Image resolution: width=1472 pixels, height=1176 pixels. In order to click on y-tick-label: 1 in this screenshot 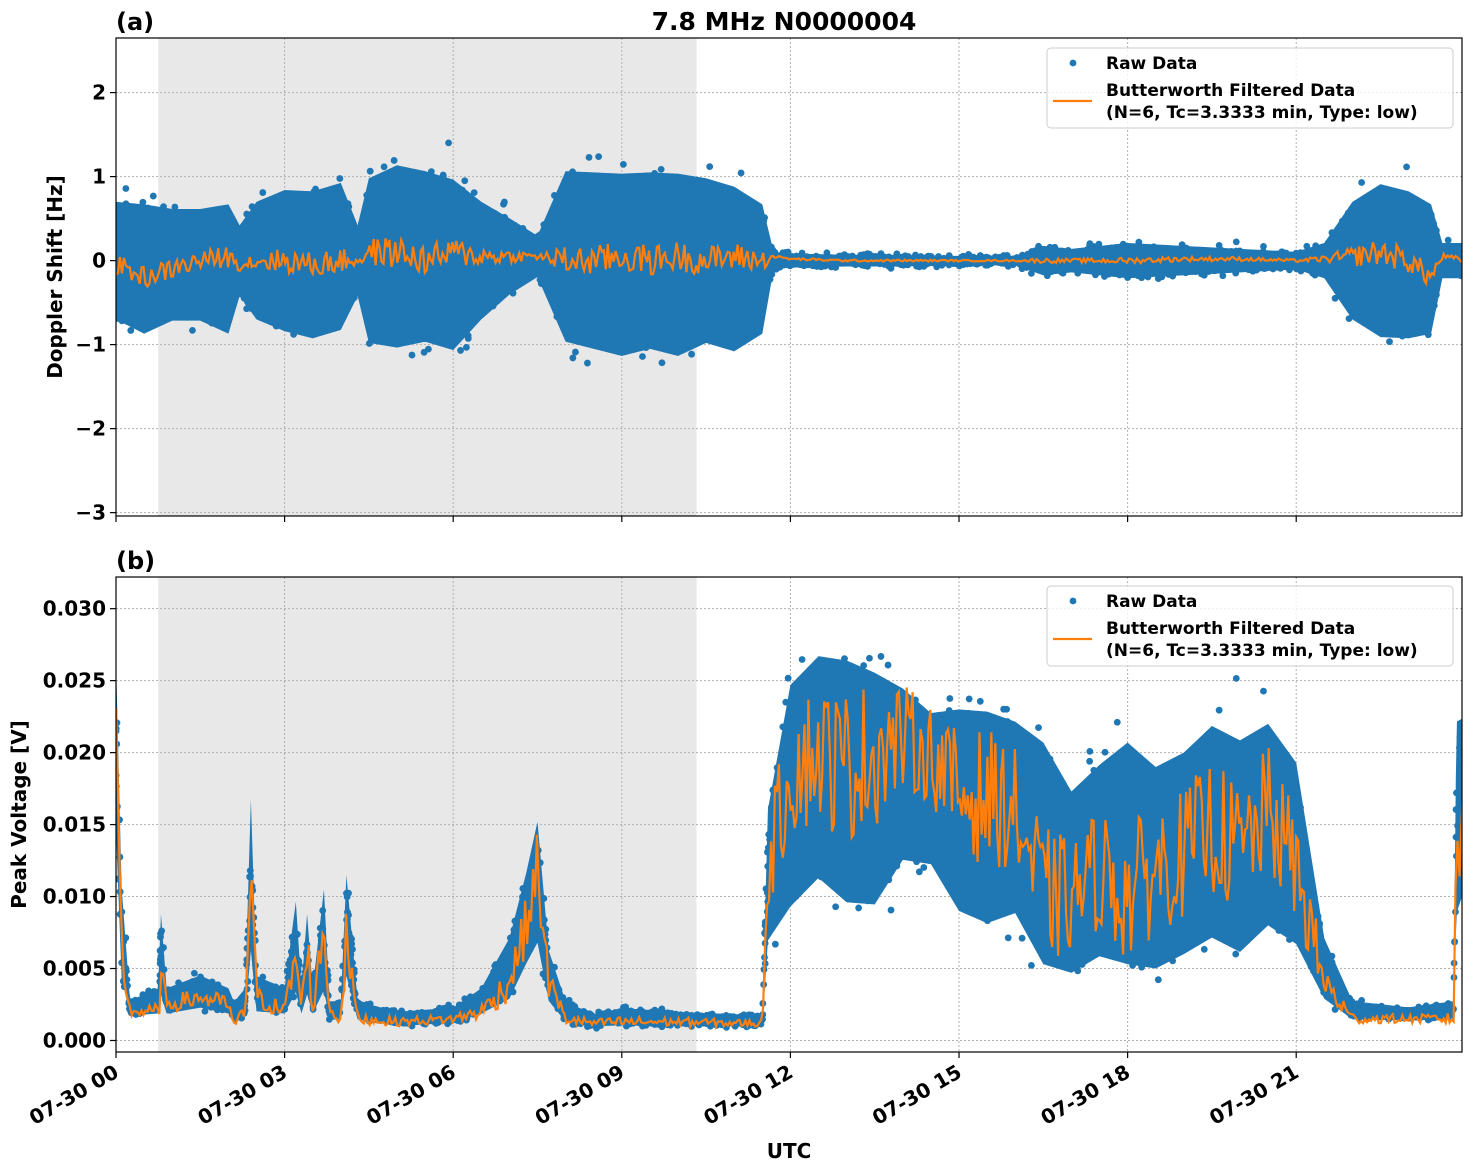, I will do `click(99, 177)`.